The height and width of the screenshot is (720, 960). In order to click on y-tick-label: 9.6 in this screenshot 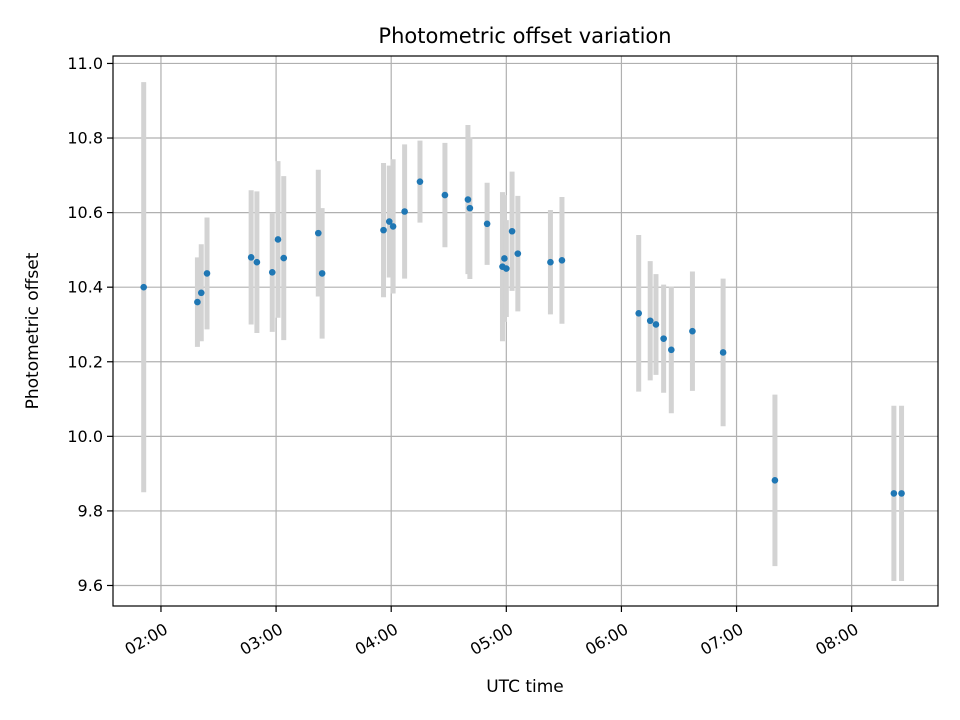, I will do `click(90, 585)`.